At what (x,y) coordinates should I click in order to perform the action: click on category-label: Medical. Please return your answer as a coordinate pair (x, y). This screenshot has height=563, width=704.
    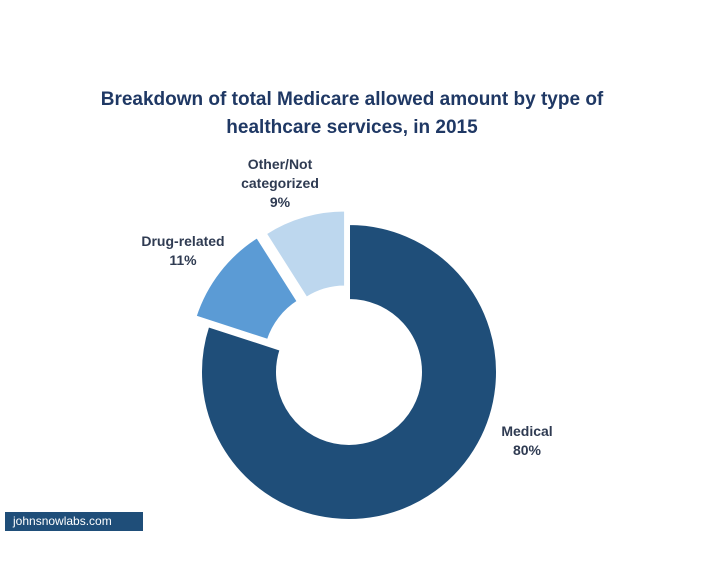
    Looking at the image, I should click on (527, 431).